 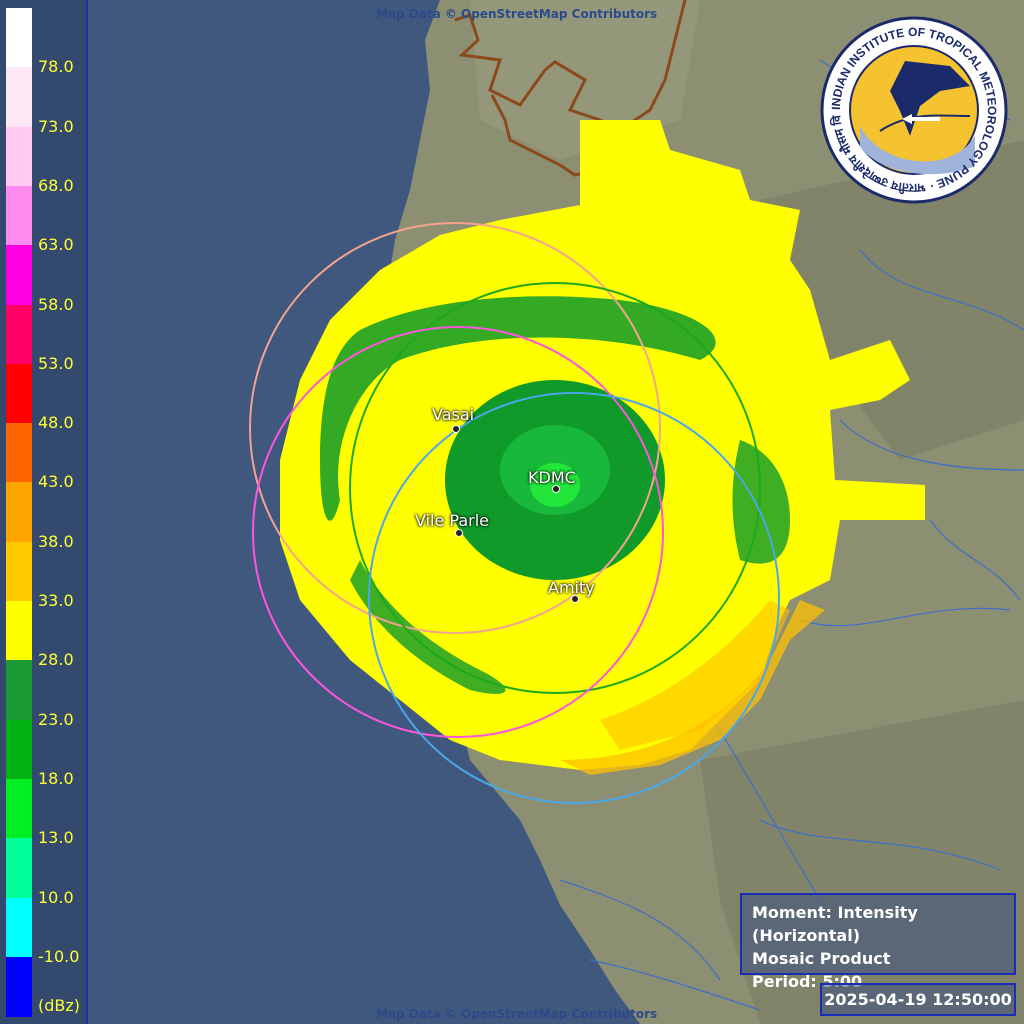 I want to click on legend-tick-label: 78.0, so click(x=56, y=67).